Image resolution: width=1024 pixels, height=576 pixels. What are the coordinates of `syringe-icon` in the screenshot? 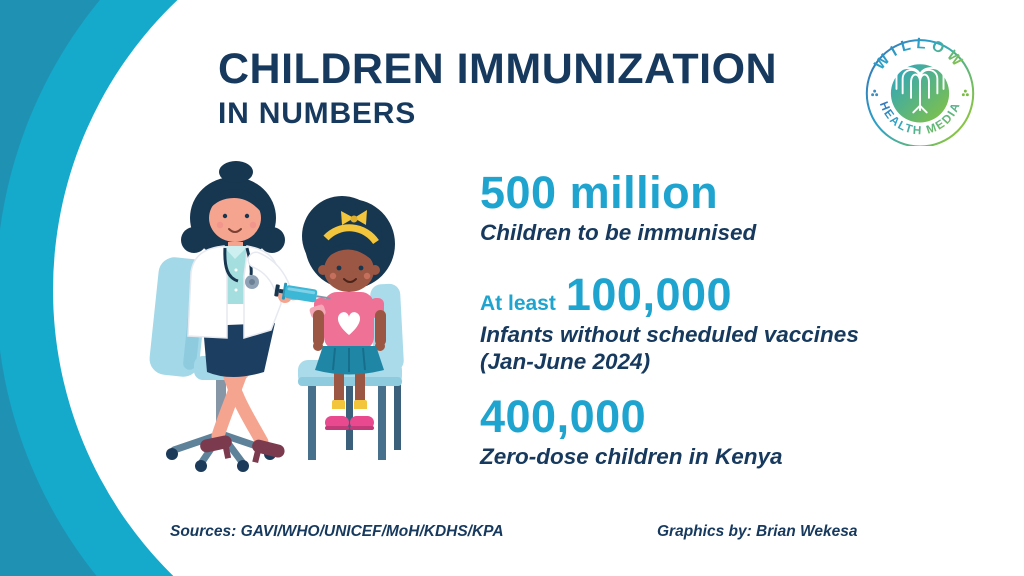 It's located at (302, 292).